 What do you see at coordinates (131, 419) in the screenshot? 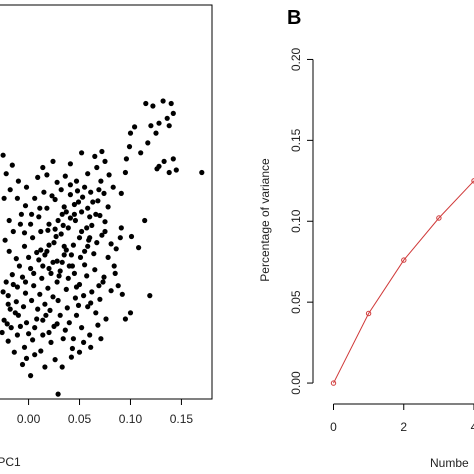
I see `scatter-x-tick-label-2: 0.10` at bounding box center [131, 419].